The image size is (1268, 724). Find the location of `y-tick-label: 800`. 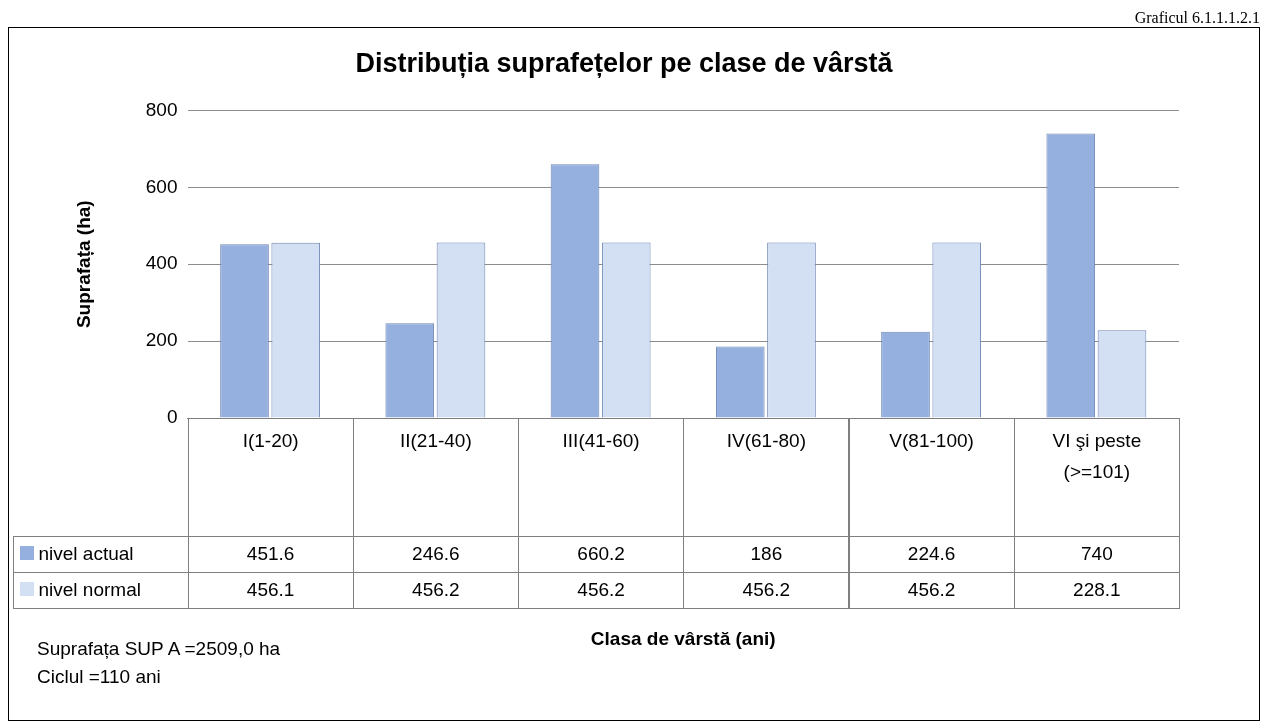

y-tick-label: 800 is located at coordinates (161, 109).